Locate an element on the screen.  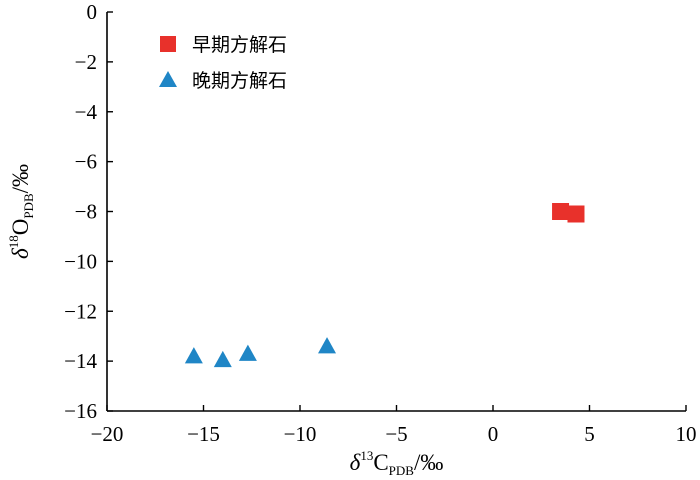
legend-label: 早期方解石 is located at coordinates (239, 45).